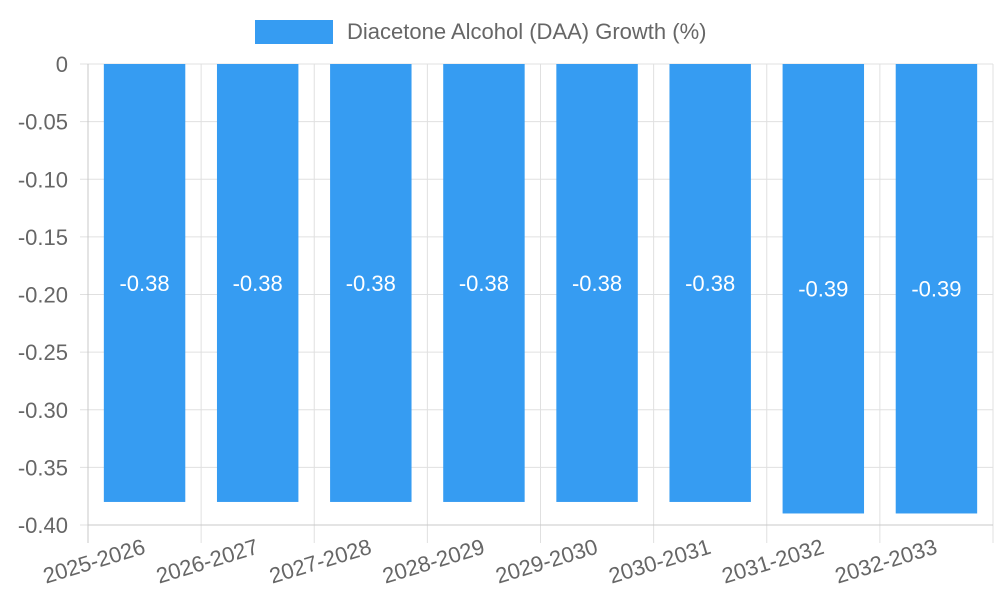  I want to click on x-tick-label: 2028-2029, so click(433, 561).